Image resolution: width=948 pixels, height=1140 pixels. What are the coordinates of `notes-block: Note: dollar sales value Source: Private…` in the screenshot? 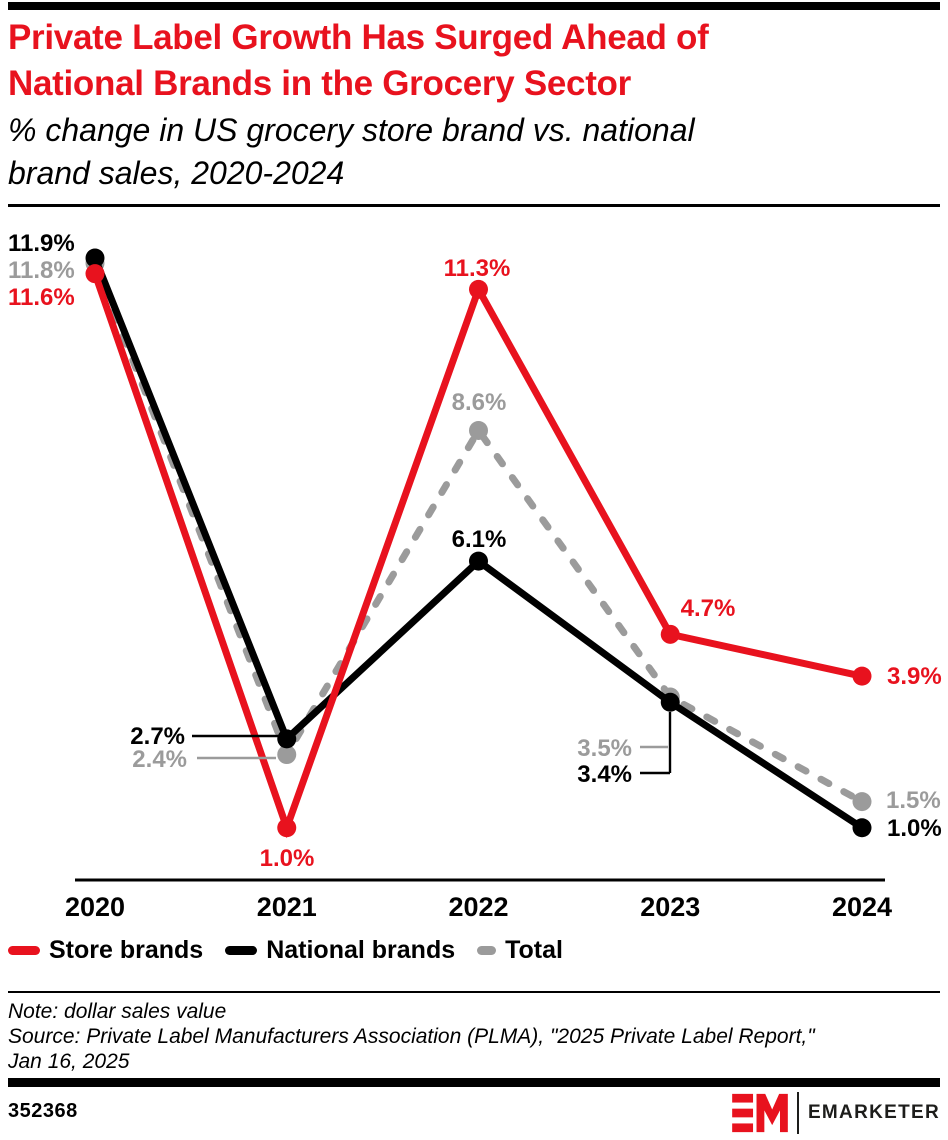 It's located at (474, 1036).